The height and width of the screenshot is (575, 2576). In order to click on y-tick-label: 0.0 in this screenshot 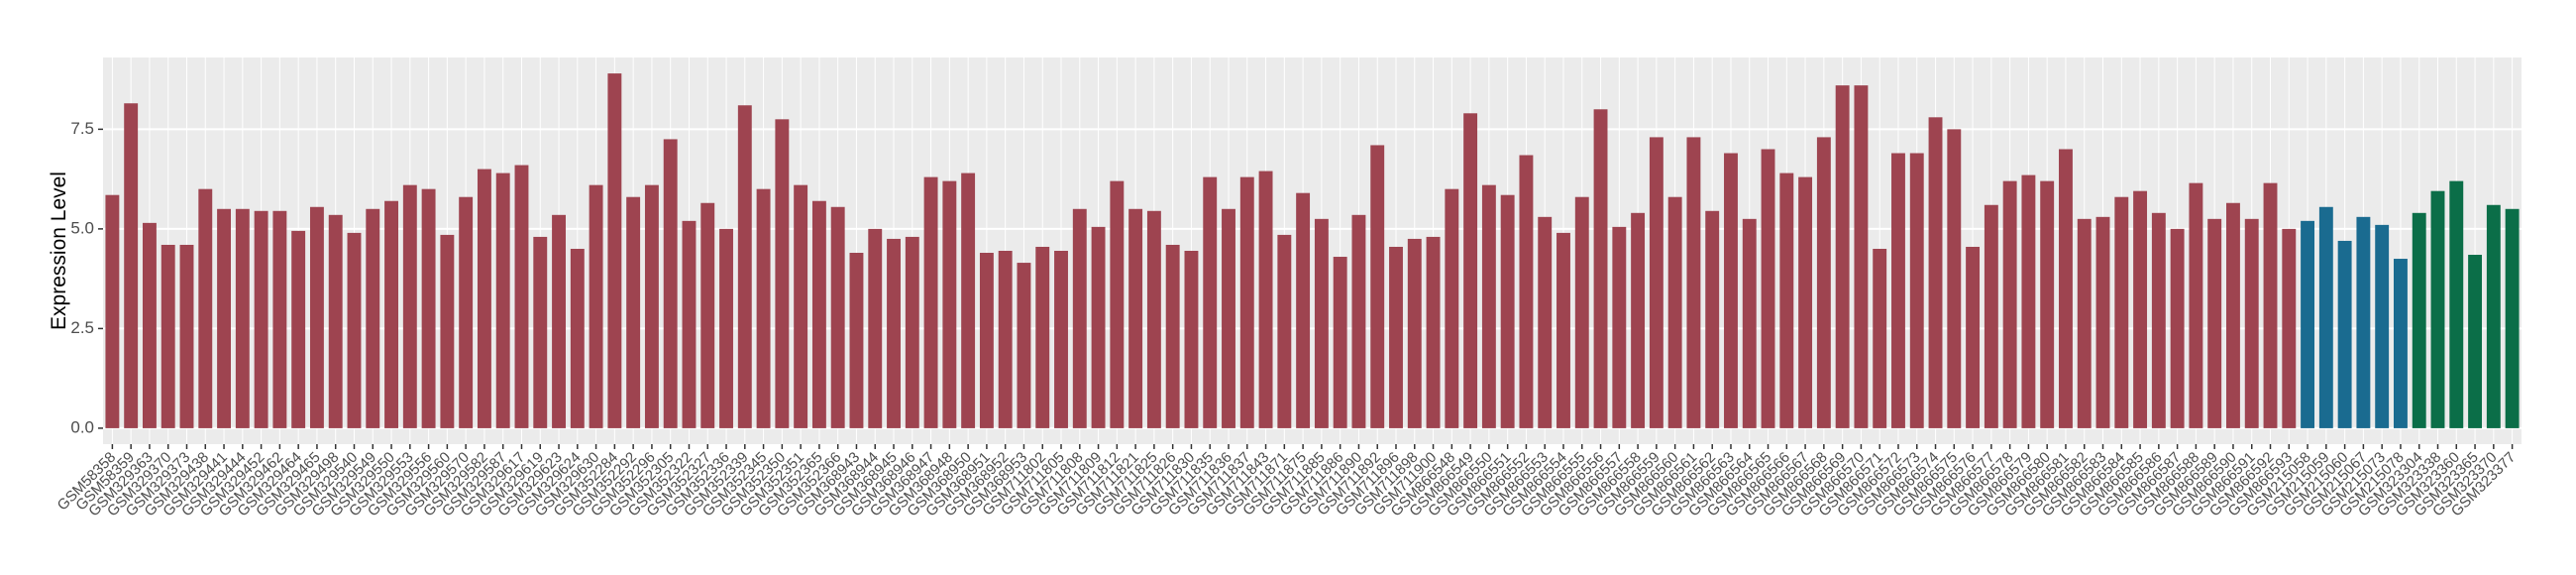, I will do `click(82, 426)`.